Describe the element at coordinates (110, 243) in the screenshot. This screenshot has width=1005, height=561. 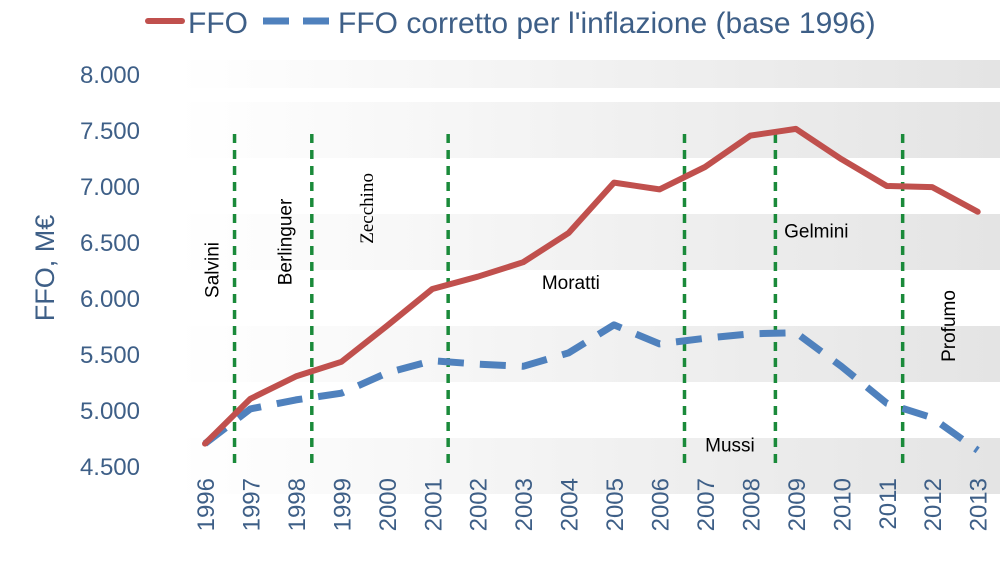
I see `y-tick-label: 6.500` at that location.